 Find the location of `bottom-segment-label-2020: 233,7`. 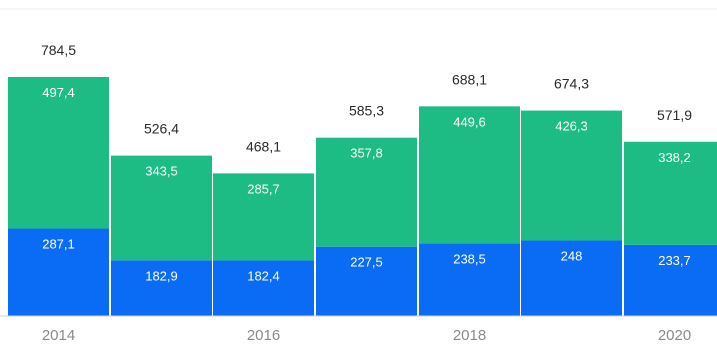

bottom-segment-label-2020: 233,7 is located at coordinates (674, 260).